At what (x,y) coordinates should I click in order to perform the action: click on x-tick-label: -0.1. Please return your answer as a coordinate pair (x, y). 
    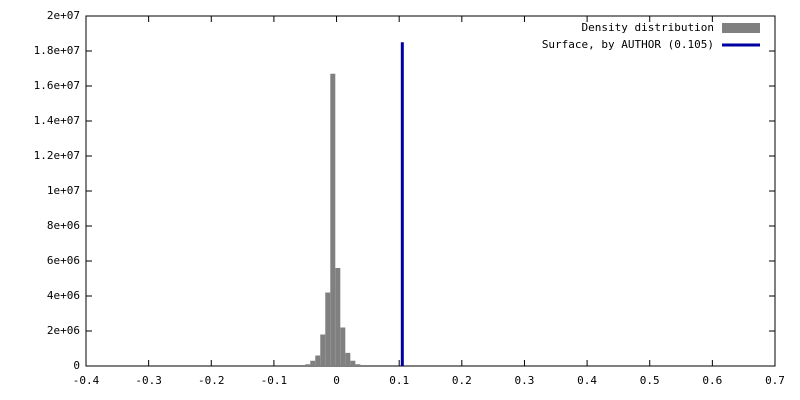
    Looking at the image, I should click on (274, 380).